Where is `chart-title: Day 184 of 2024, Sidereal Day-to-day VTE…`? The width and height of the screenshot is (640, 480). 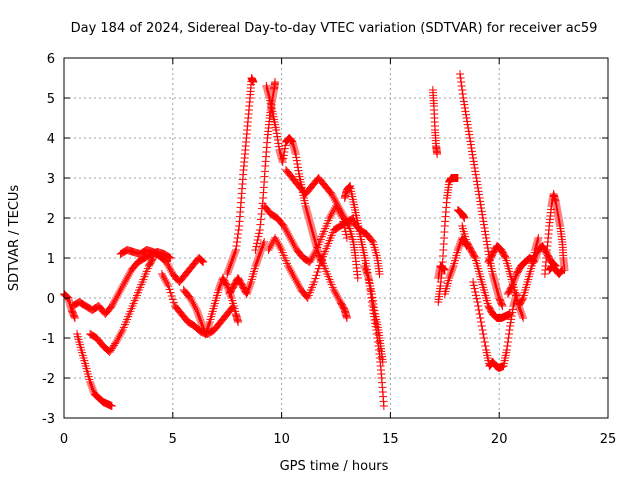 chart-title: Day 184 of 2024, Sidereal Day-to-day VTE… is located at coordinates (334, 28).